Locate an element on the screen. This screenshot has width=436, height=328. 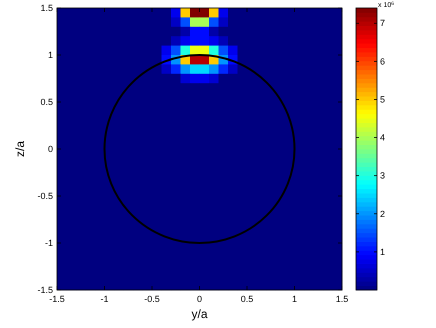
color-bar-label: 1 is located at coordinates (383, 251).